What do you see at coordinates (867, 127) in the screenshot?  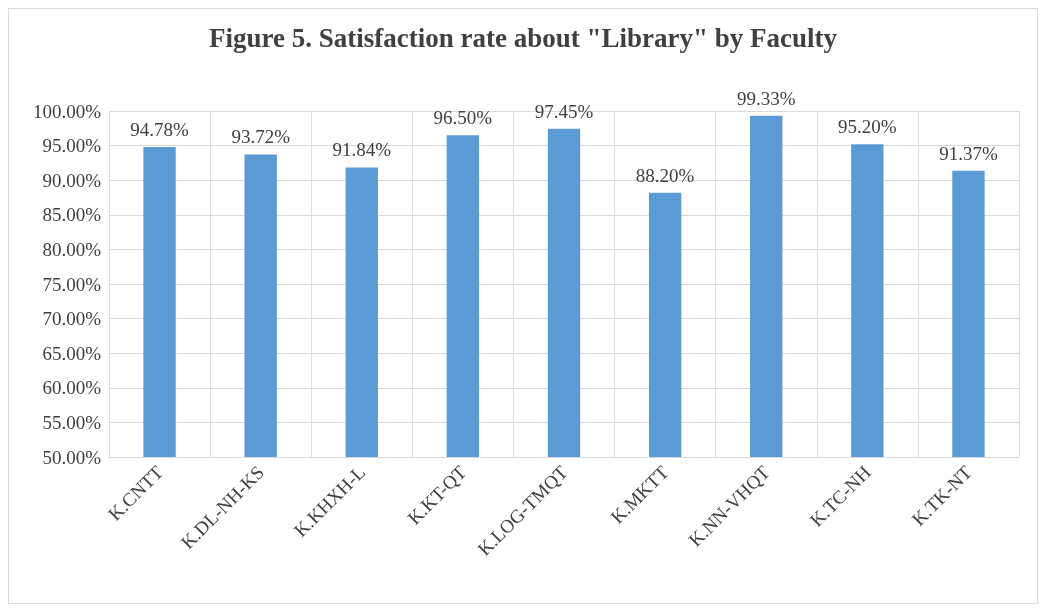 I see `data-label: 95.20%` at bounding box center [867, 127].